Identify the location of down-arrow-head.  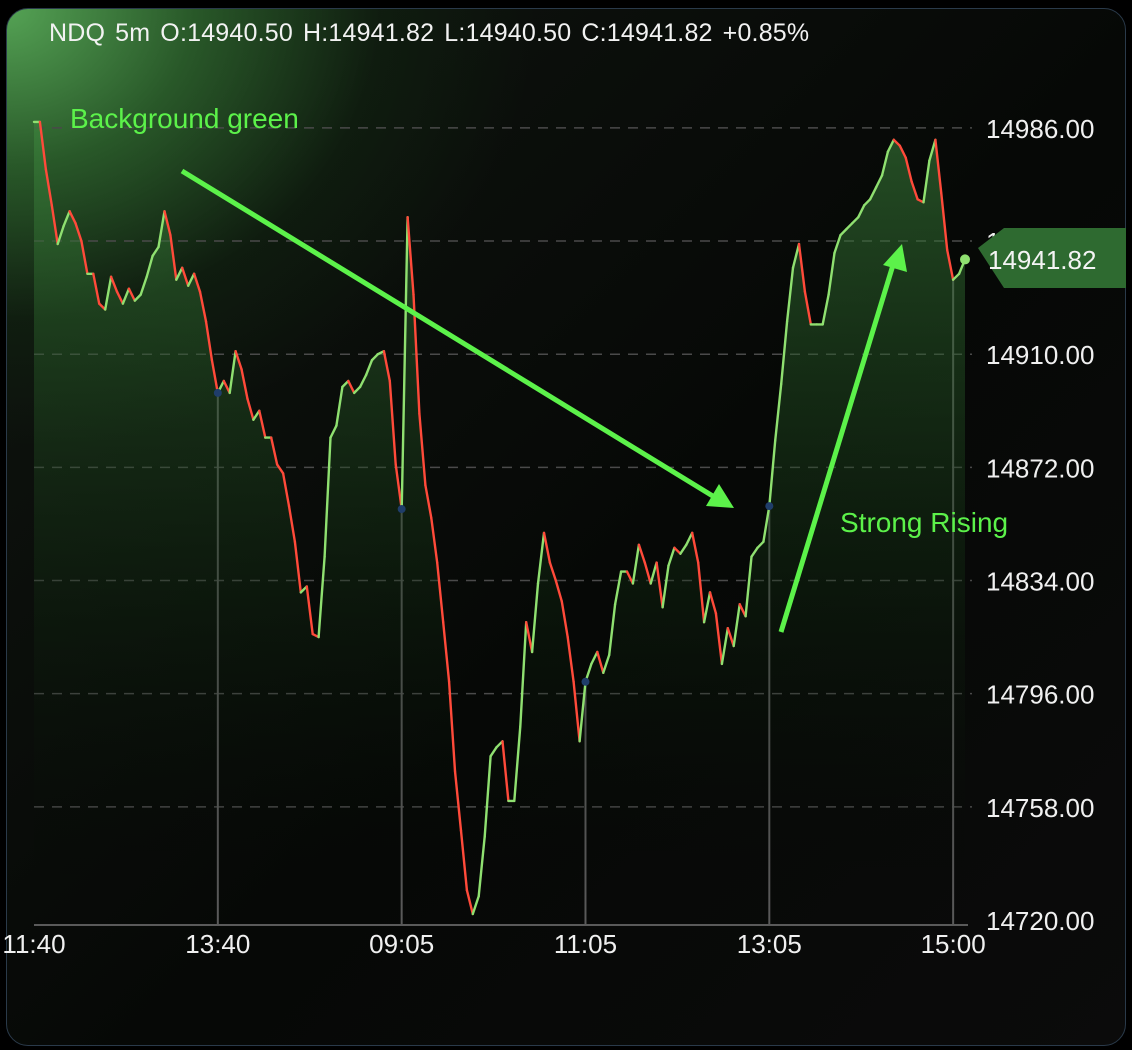
(720, 496).